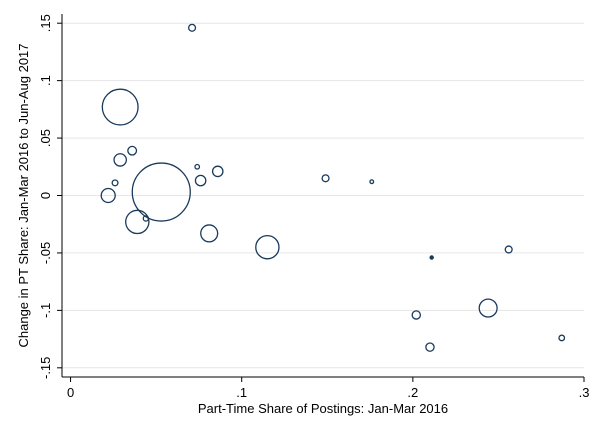 The image size is (600, 436). Describe the element at coordinates (584, 392) in the screenshot. I see `x-tick-label: .3` at that location.